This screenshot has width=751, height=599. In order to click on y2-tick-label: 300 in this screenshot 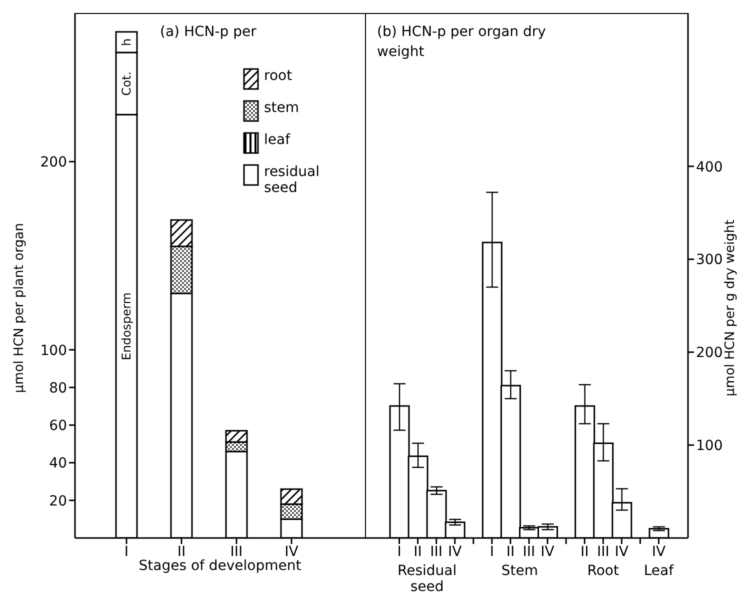, I will do `click(709, 260)`.